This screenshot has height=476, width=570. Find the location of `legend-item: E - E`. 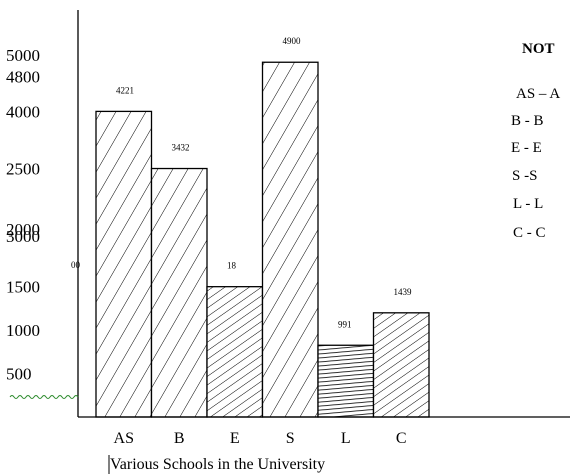

legend-item: E - E is located at coordinates (526, 148).